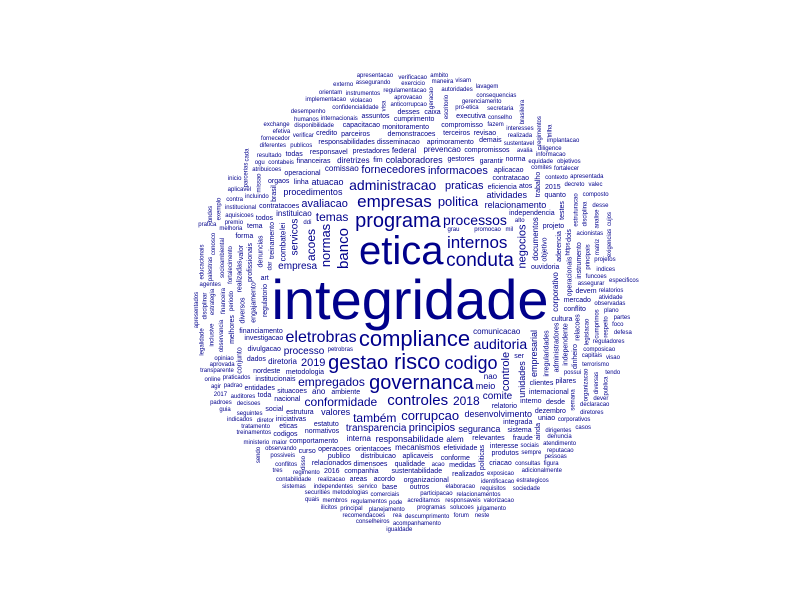 The height and width of the screenshot is (600, 800). I want to click on word: contra, so click(234, 200).